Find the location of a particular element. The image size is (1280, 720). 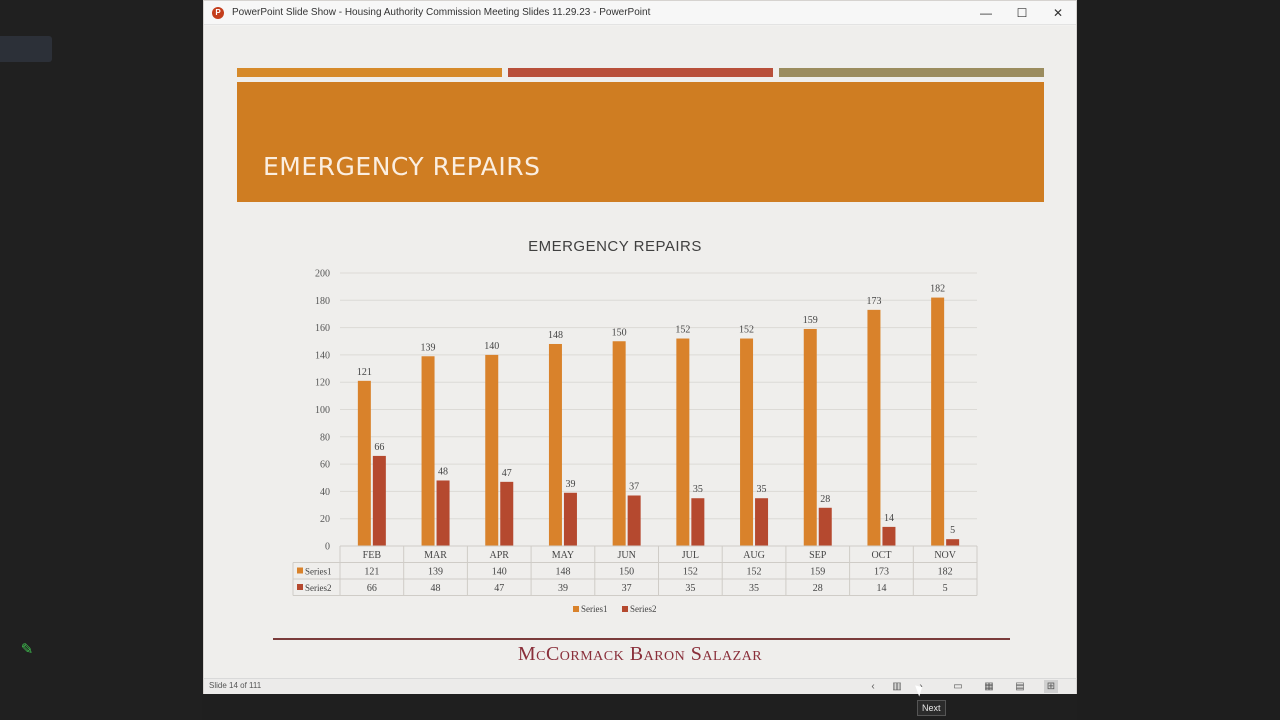

y-tick-label: 20 is located at coordinates (325, 519).